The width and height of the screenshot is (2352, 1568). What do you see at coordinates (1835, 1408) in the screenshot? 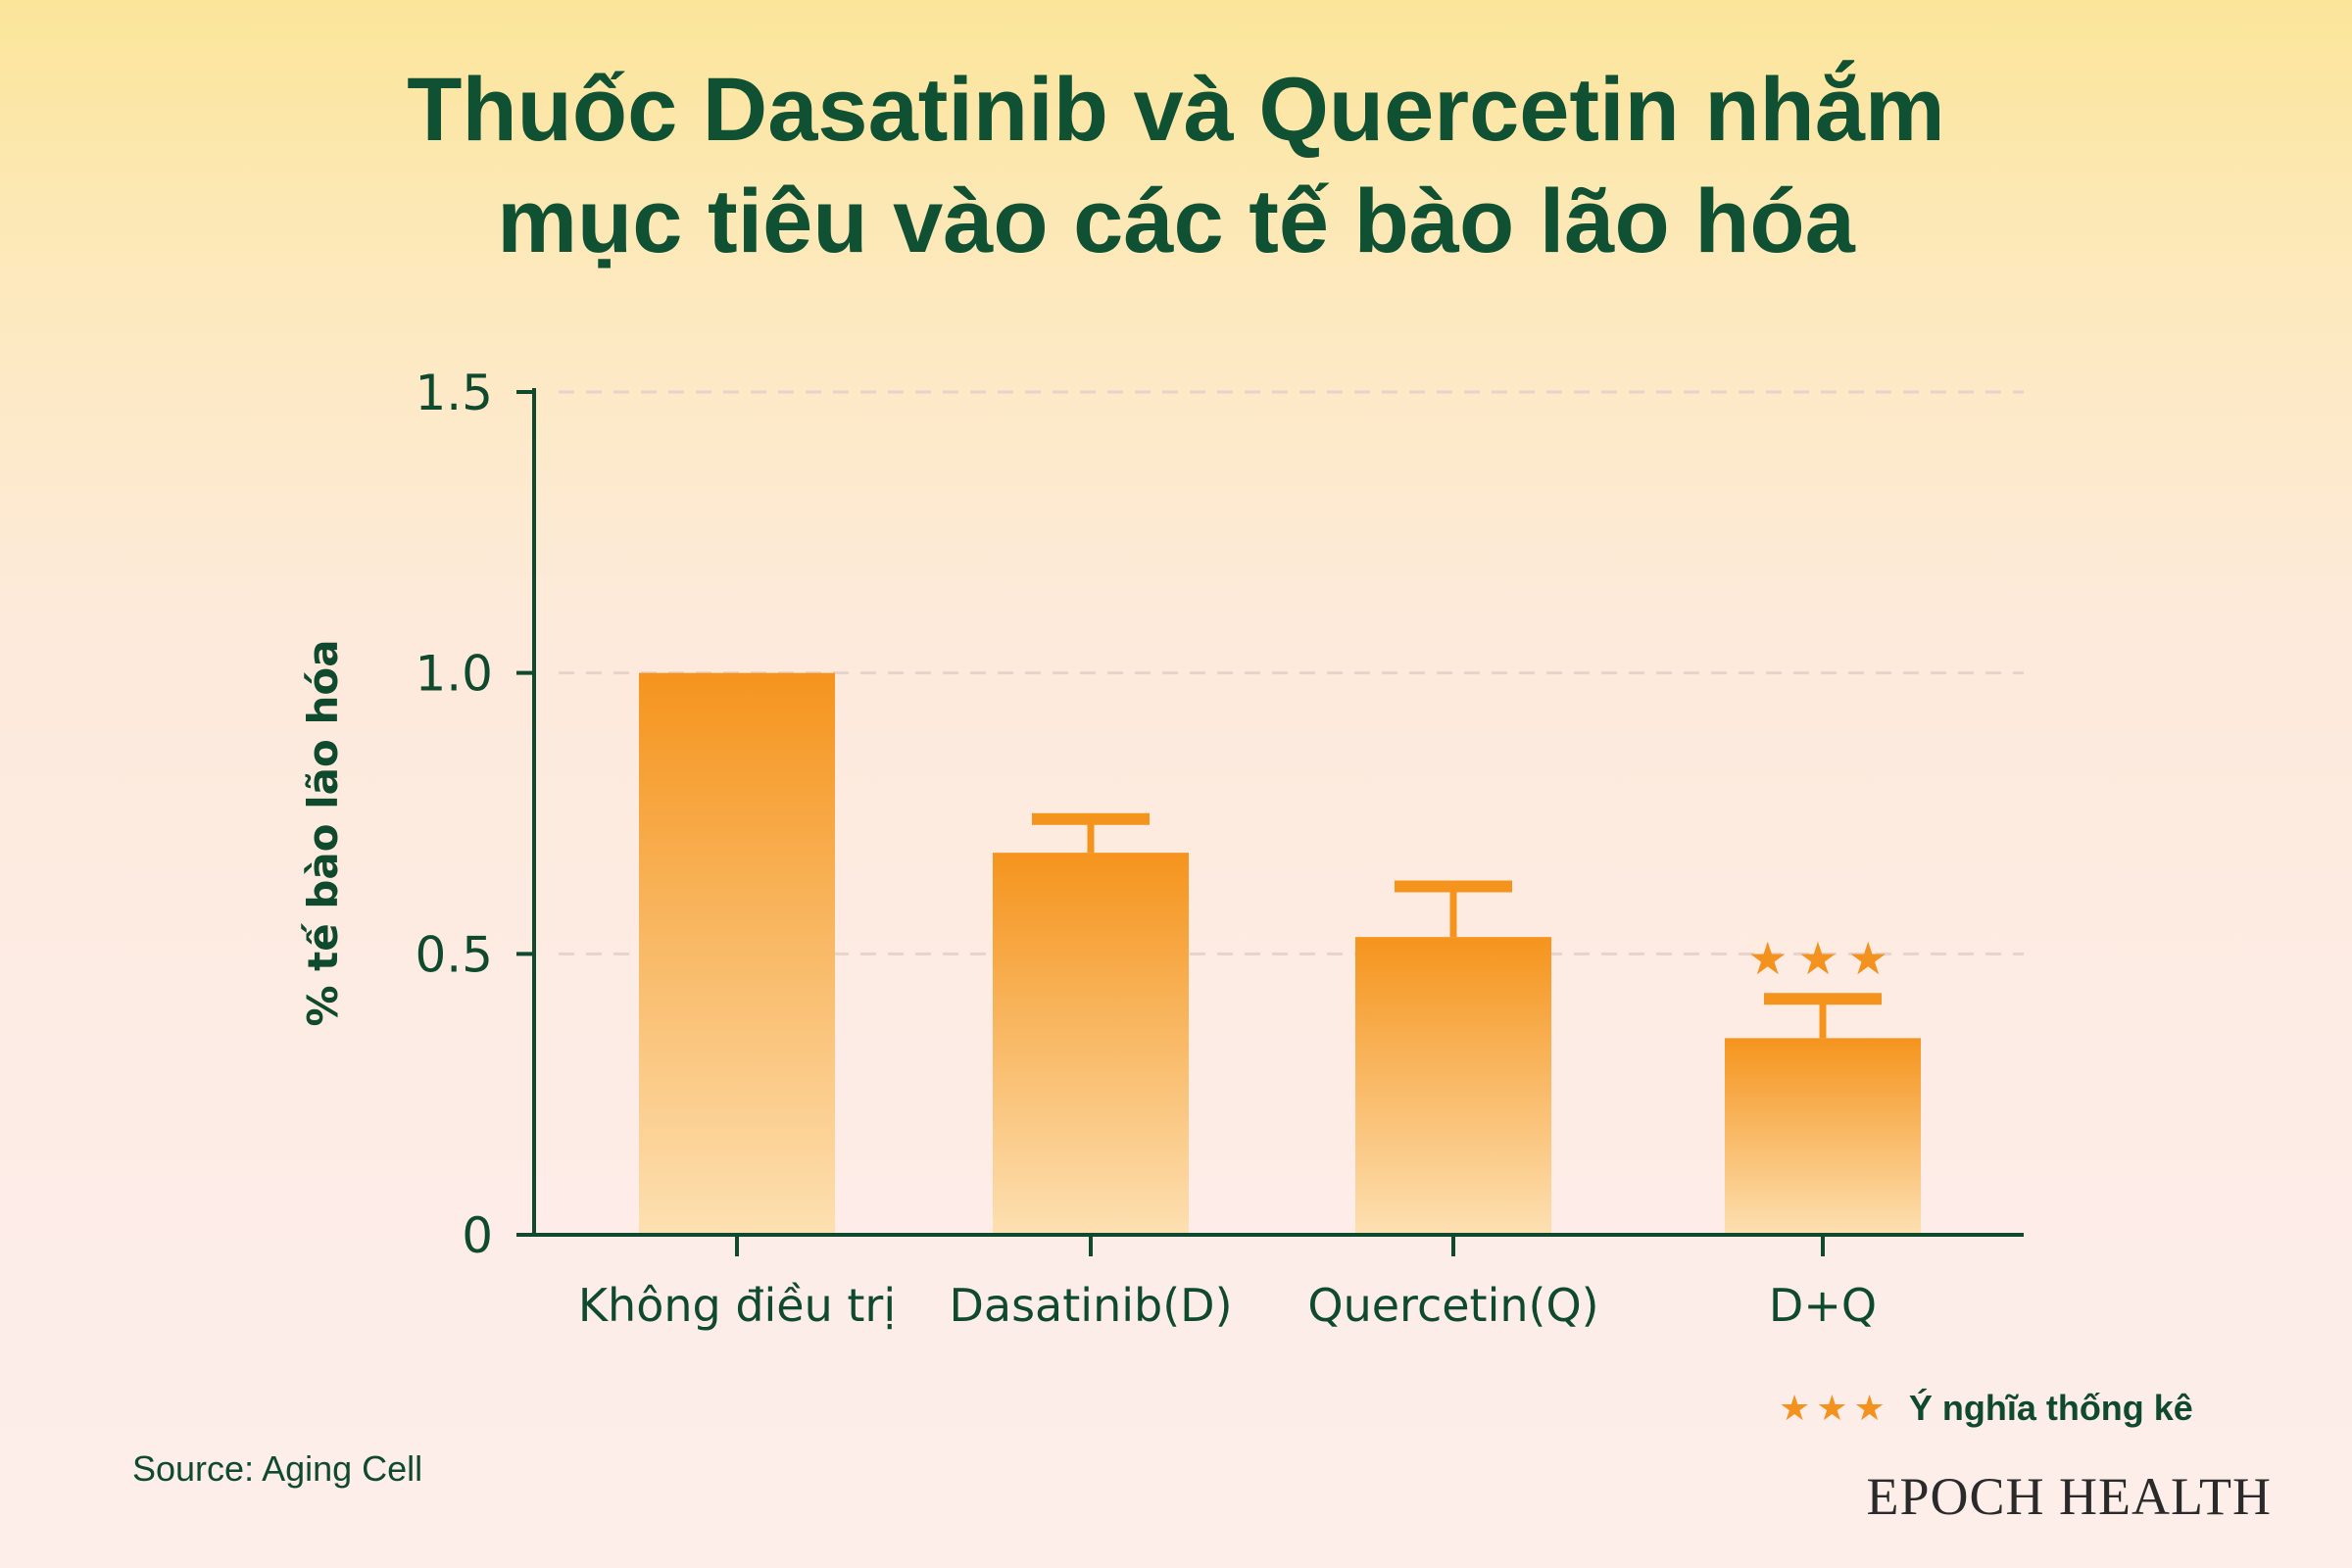
I see `star-icon: ★★★` at bounding box center [1835, 1408].